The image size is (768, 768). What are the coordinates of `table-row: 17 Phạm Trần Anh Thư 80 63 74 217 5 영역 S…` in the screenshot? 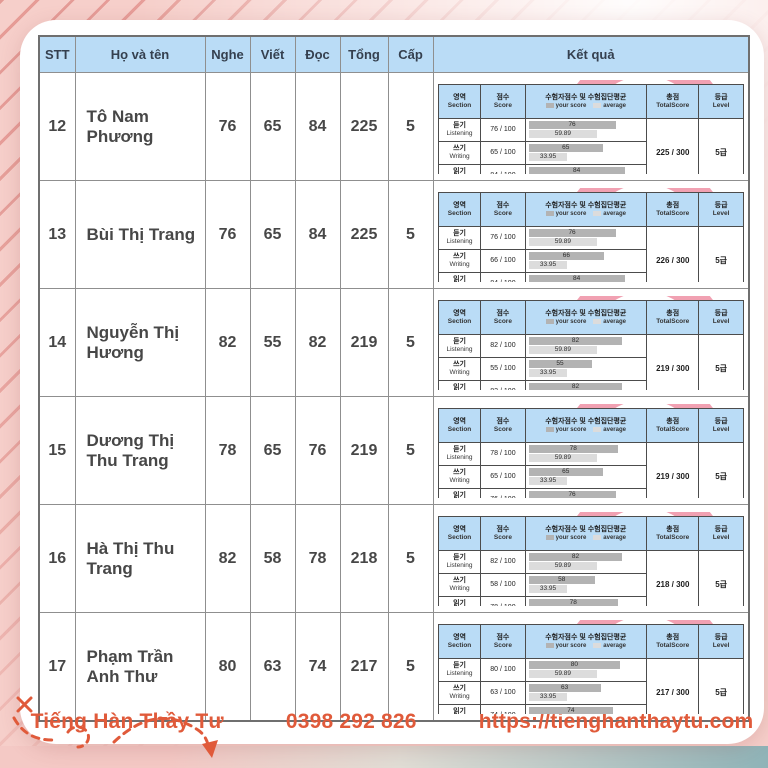 It's located at (394, 667).